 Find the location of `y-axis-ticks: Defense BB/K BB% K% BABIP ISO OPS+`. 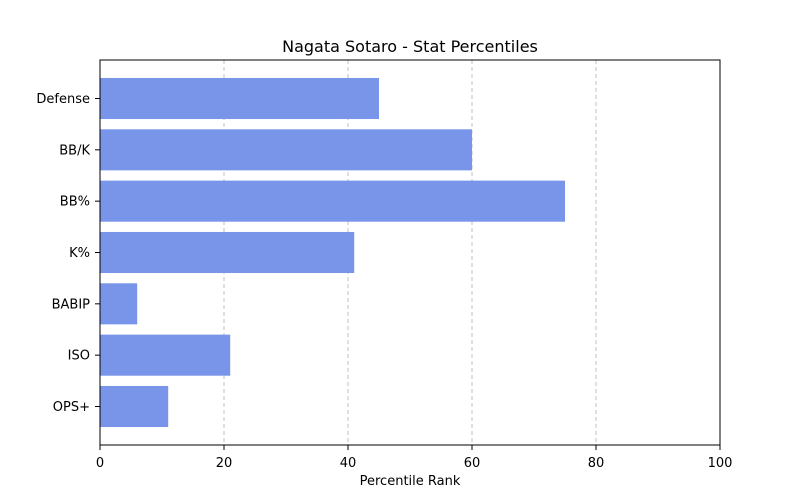

y-axis-ticks: Defense BB/K BB% K% BABIP ISO OPS+ is located at coordinates (68, 253).